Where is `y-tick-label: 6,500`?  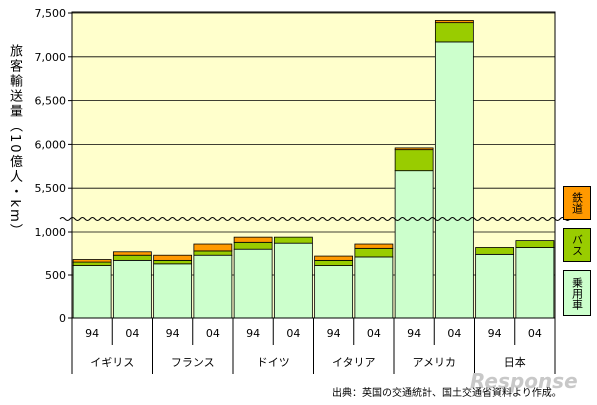
y-tick-label: 6,500 is located at coordinates (51, 101).